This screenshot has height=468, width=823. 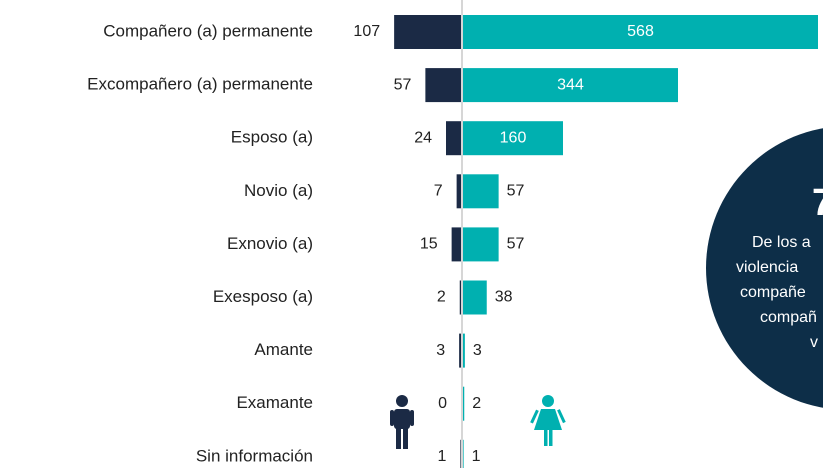 I want to click on category-label: Examante, so click(x=274, y=402).